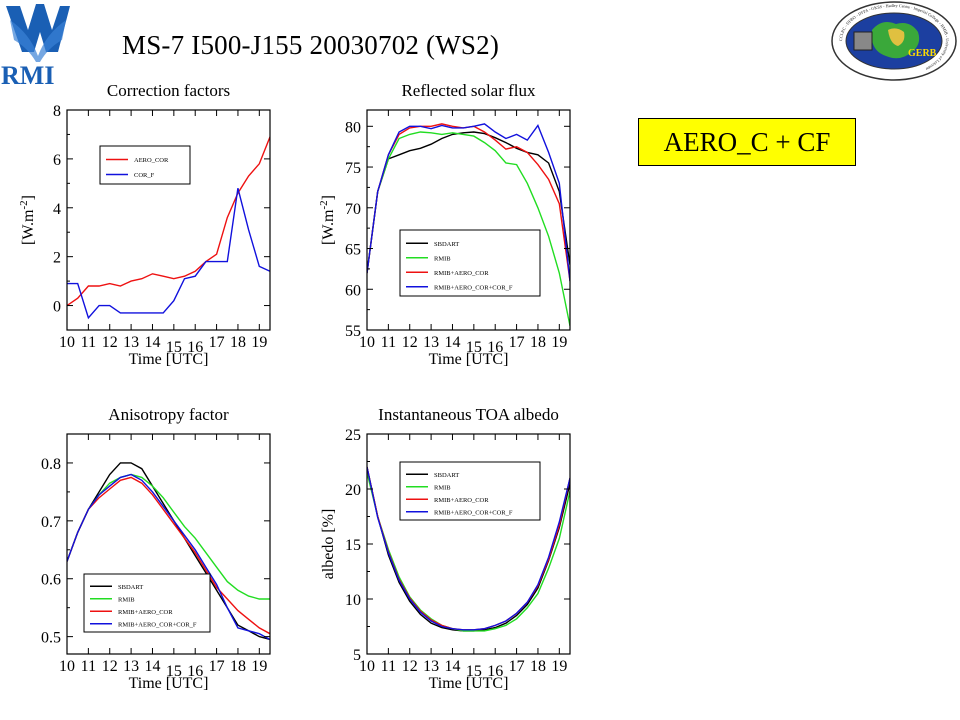 The image size is (960, 720). I want to click on y-tick-label: 4, so click(57, 209).